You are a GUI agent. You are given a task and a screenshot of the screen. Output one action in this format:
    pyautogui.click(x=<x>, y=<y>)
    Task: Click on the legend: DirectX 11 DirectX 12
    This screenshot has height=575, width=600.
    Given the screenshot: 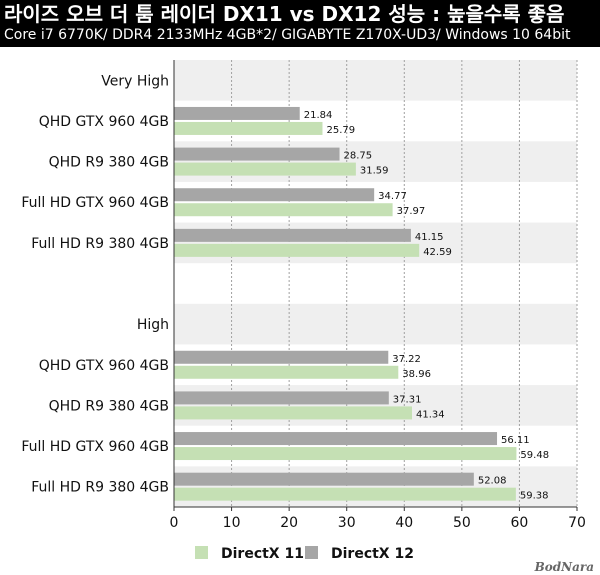 What is the action you would take?
    pyautogui.click(x=304, y=554)
    